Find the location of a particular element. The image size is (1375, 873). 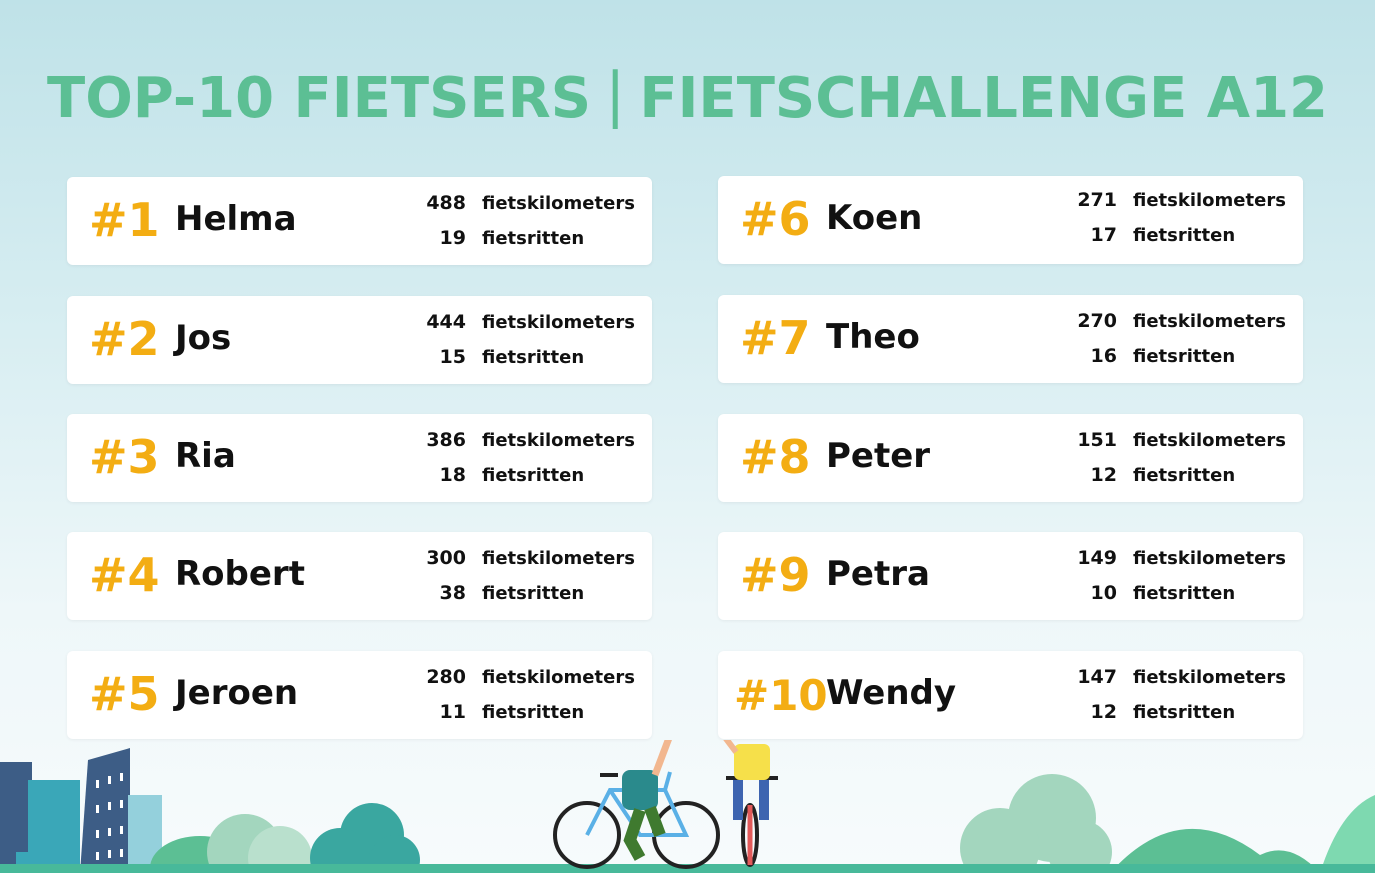

rank-label: #4 is located at coordinates (124, 575).